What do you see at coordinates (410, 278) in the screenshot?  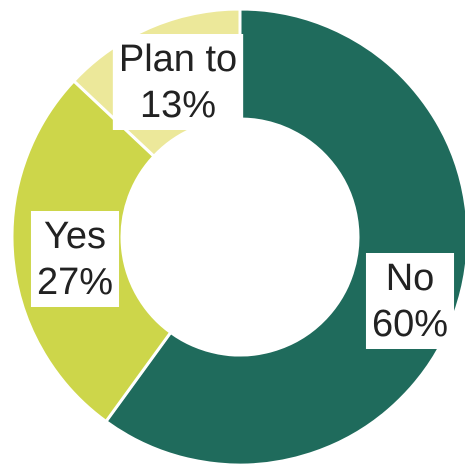 I see `data-label-category-no: No` at bounding box center [410, 278].